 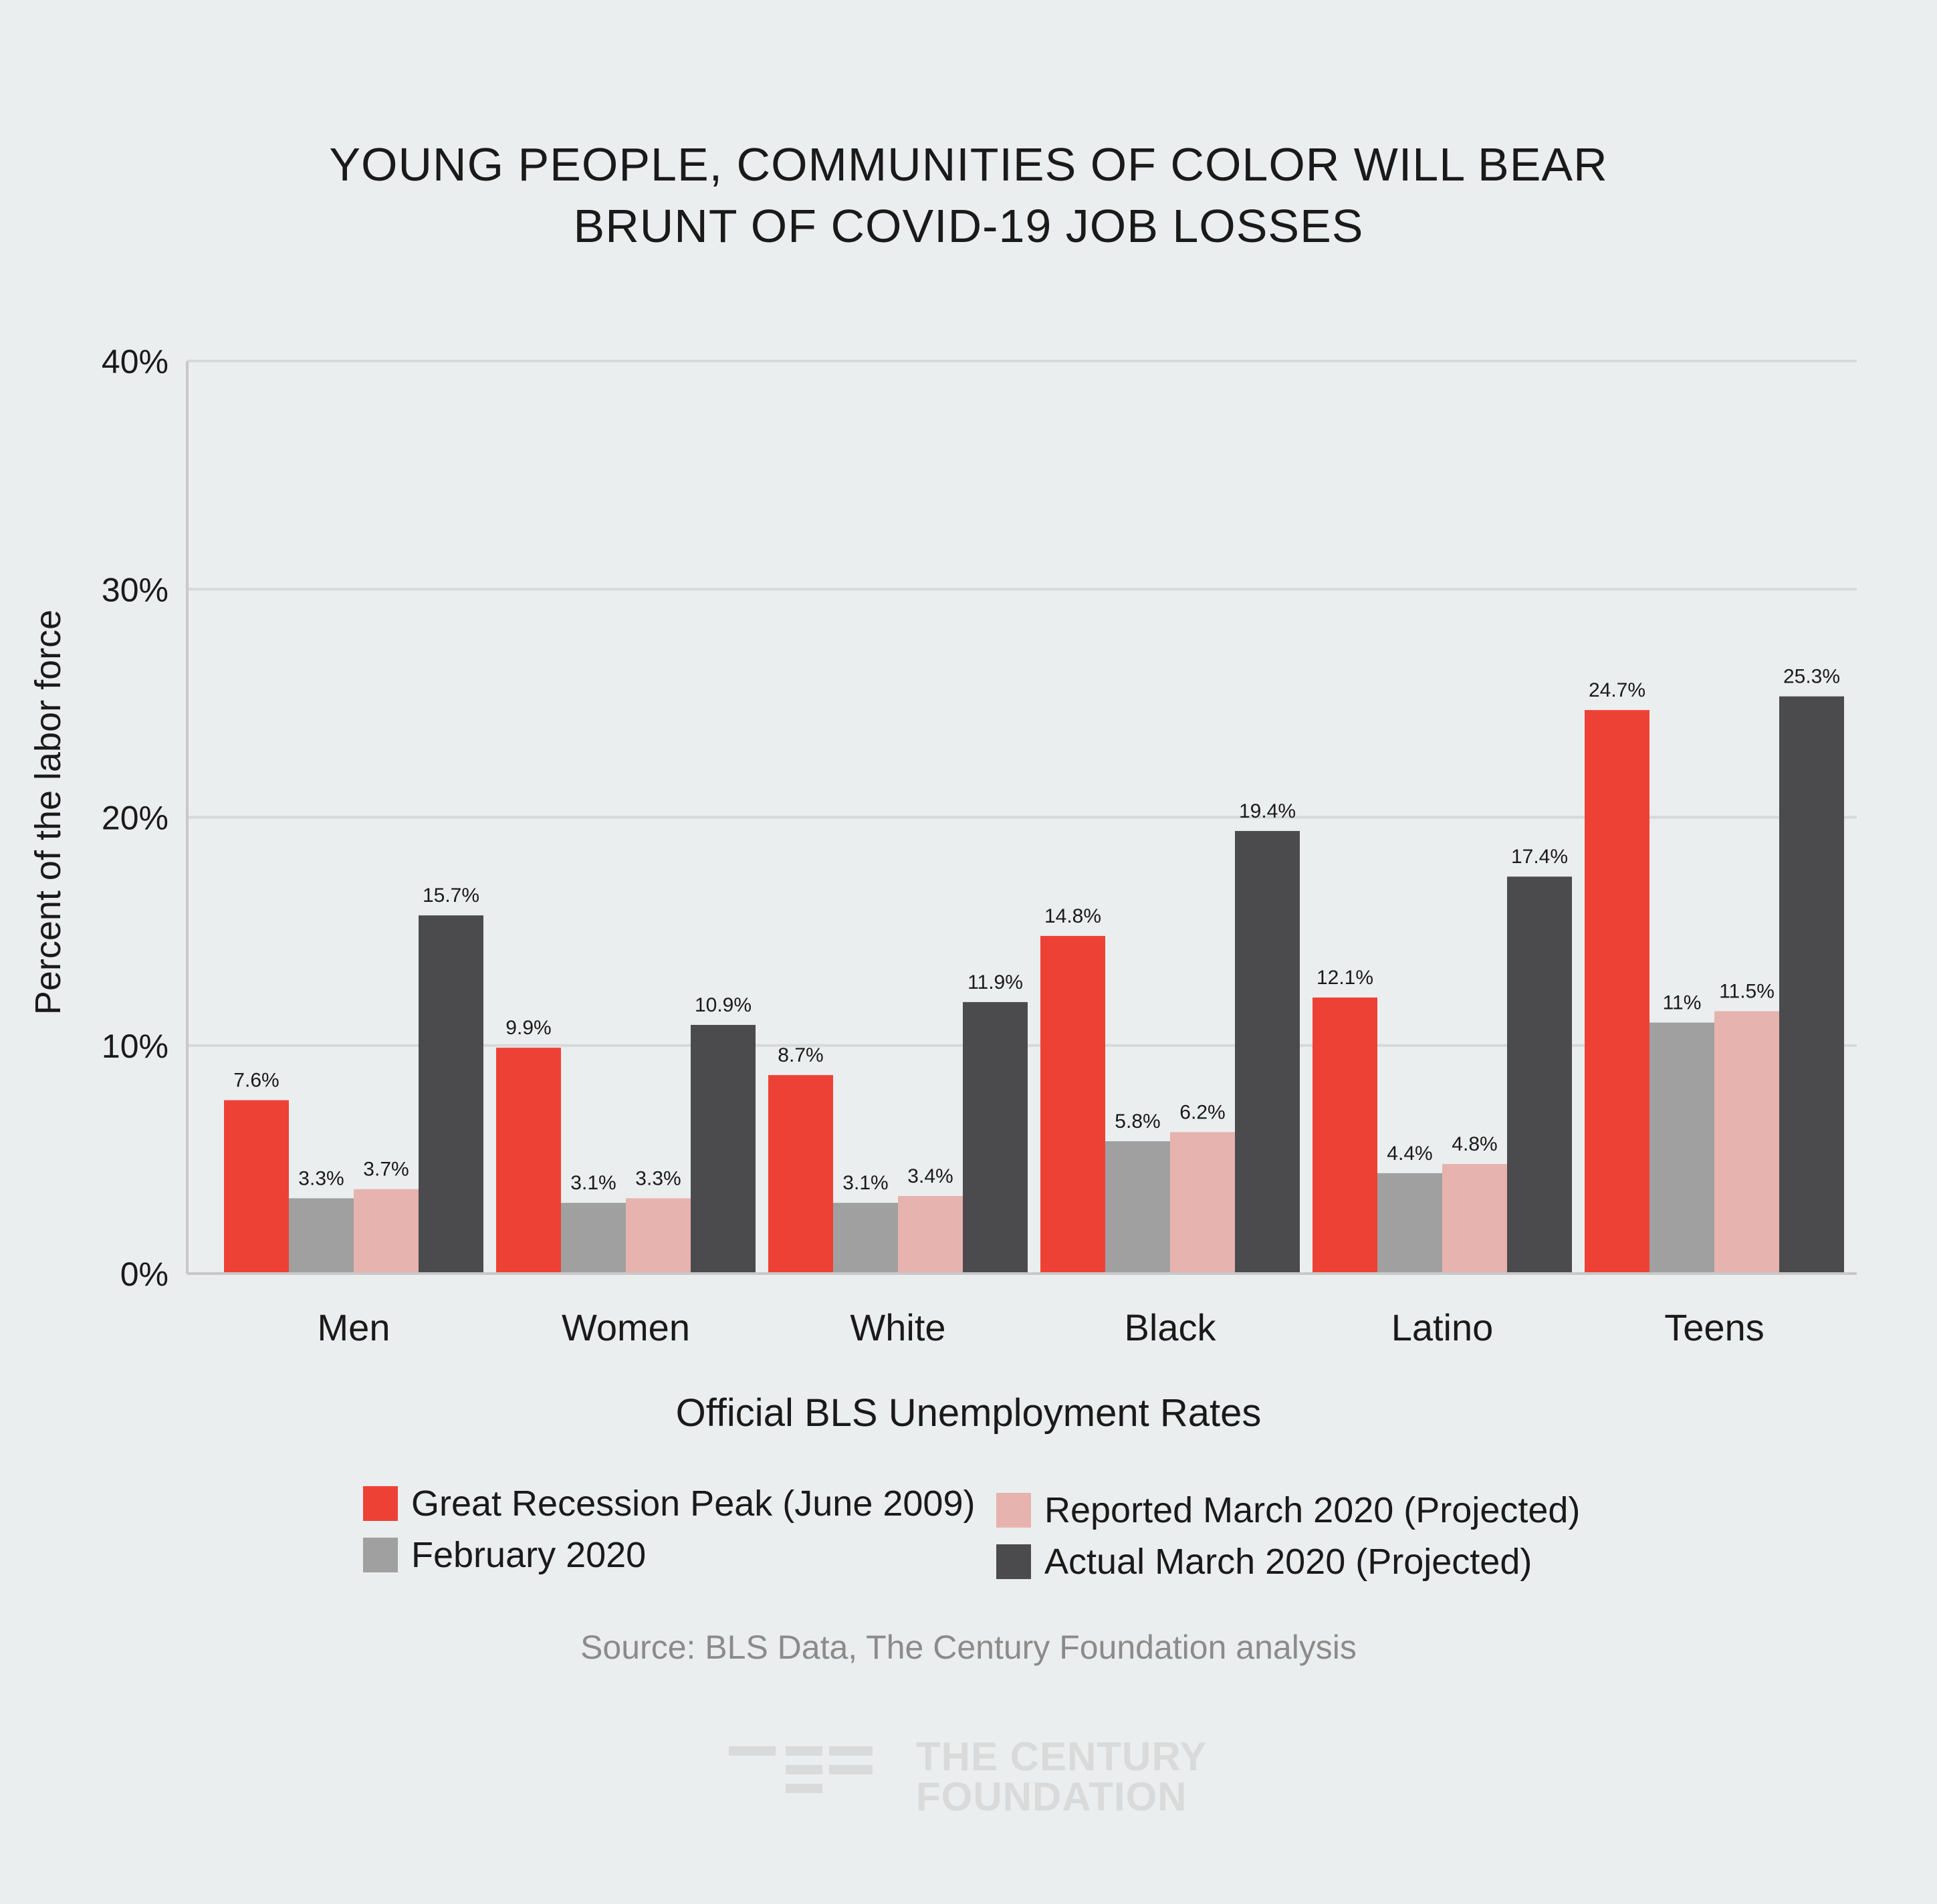 I want to click on data-label-black-series-2: 5.8%, so click(x=1137, y=1121).